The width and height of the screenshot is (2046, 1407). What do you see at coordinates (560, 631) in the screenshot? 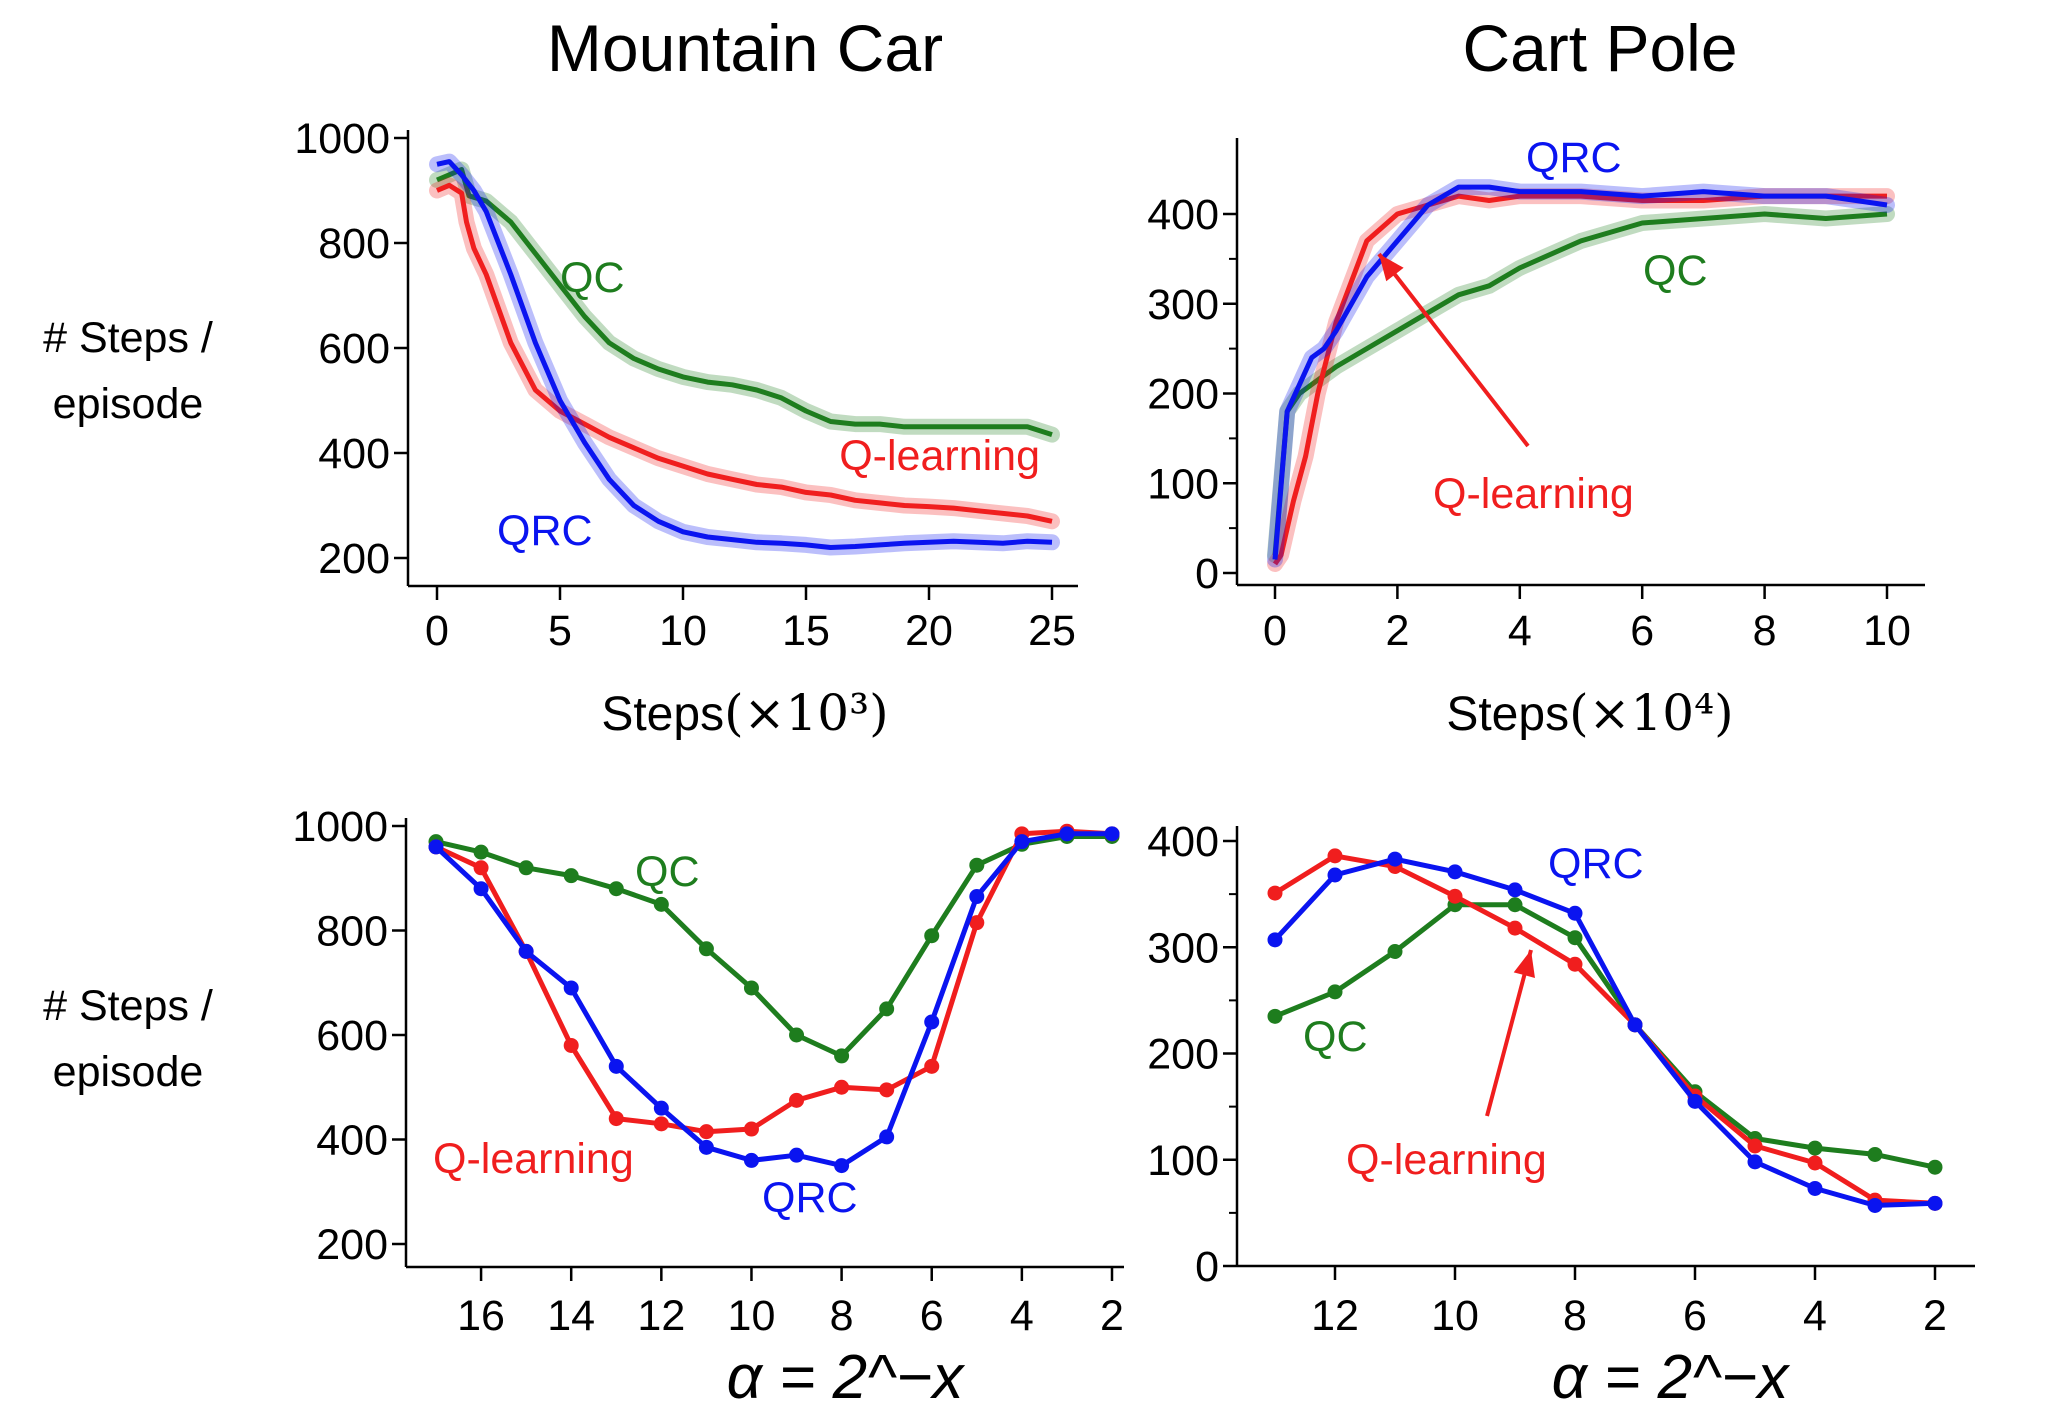
I see `x-tick-label: 5` at bounding box center [560, 631].